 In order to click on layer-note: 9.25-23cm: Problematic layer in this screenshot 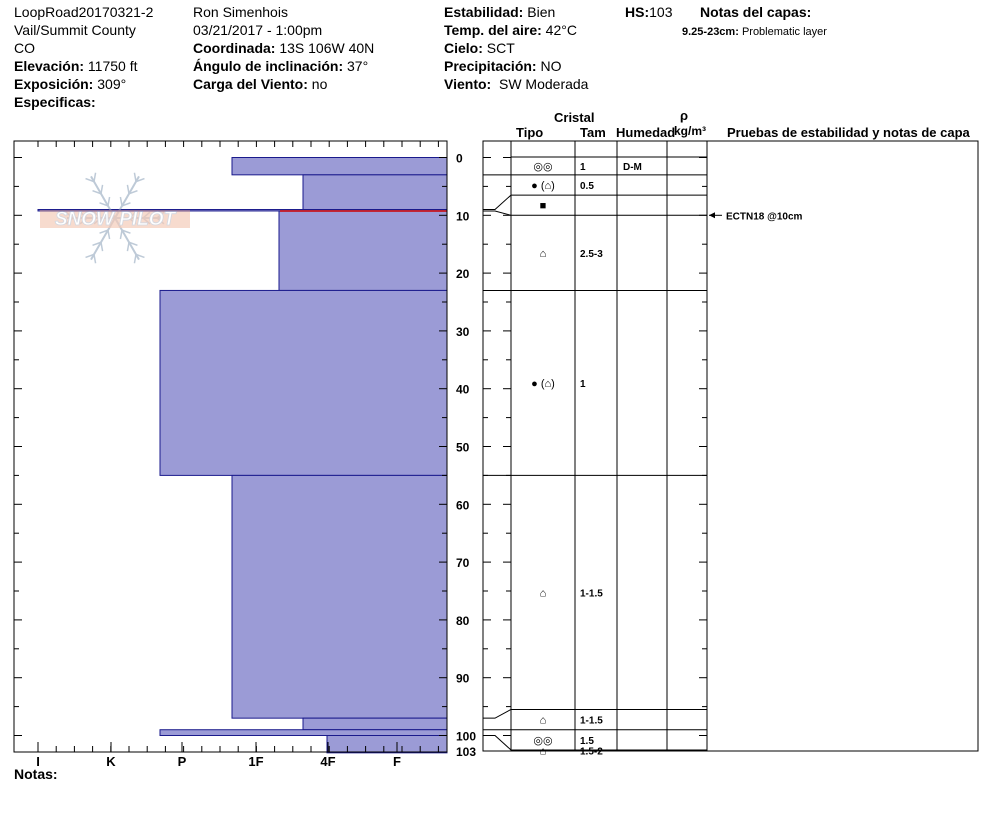, I will do `click(754, 32)`.